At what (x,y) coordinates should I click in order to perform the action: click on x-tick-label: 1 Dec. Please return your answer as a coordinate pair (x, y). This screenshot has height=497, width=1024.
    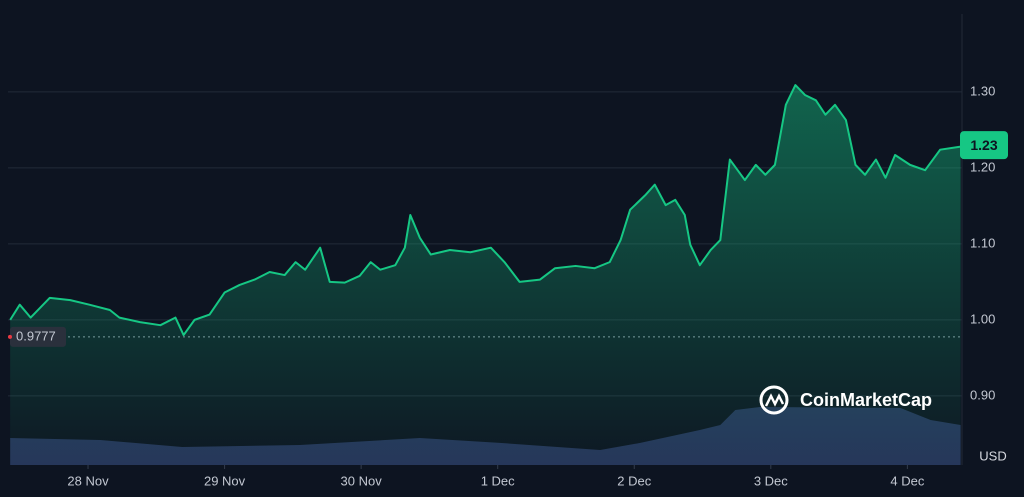
    Looking at the image, I should click on (498, 480).